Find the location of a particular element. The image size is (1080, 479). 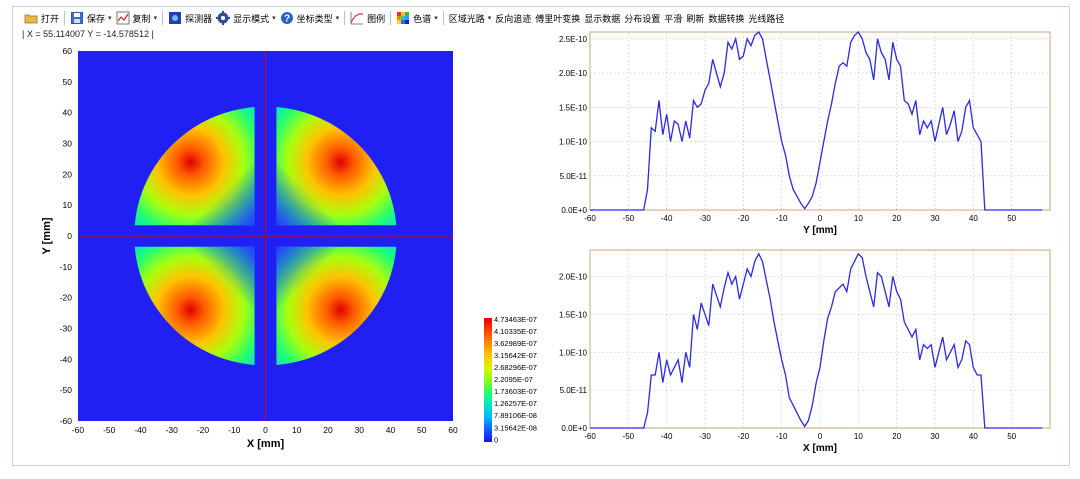

colorbar-label: 4.10335E-07 is located at coordinates (515, 331).